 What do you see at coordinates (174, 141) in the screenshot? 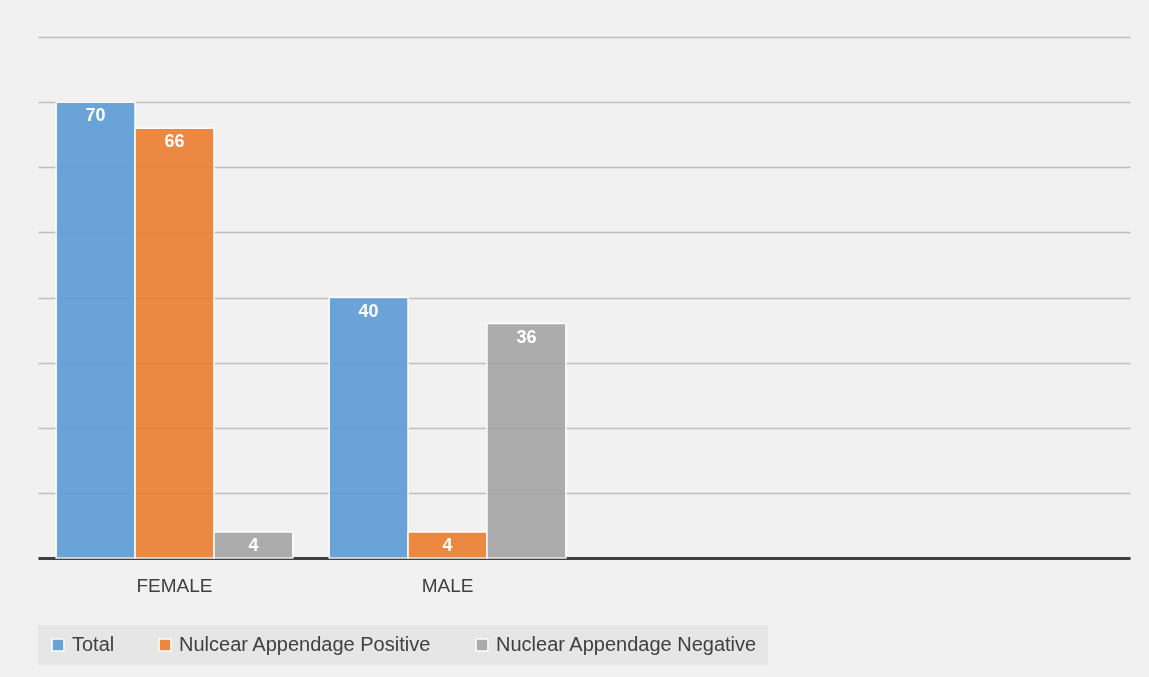
I see `data-label: 66` at bounding box center [174, 141].